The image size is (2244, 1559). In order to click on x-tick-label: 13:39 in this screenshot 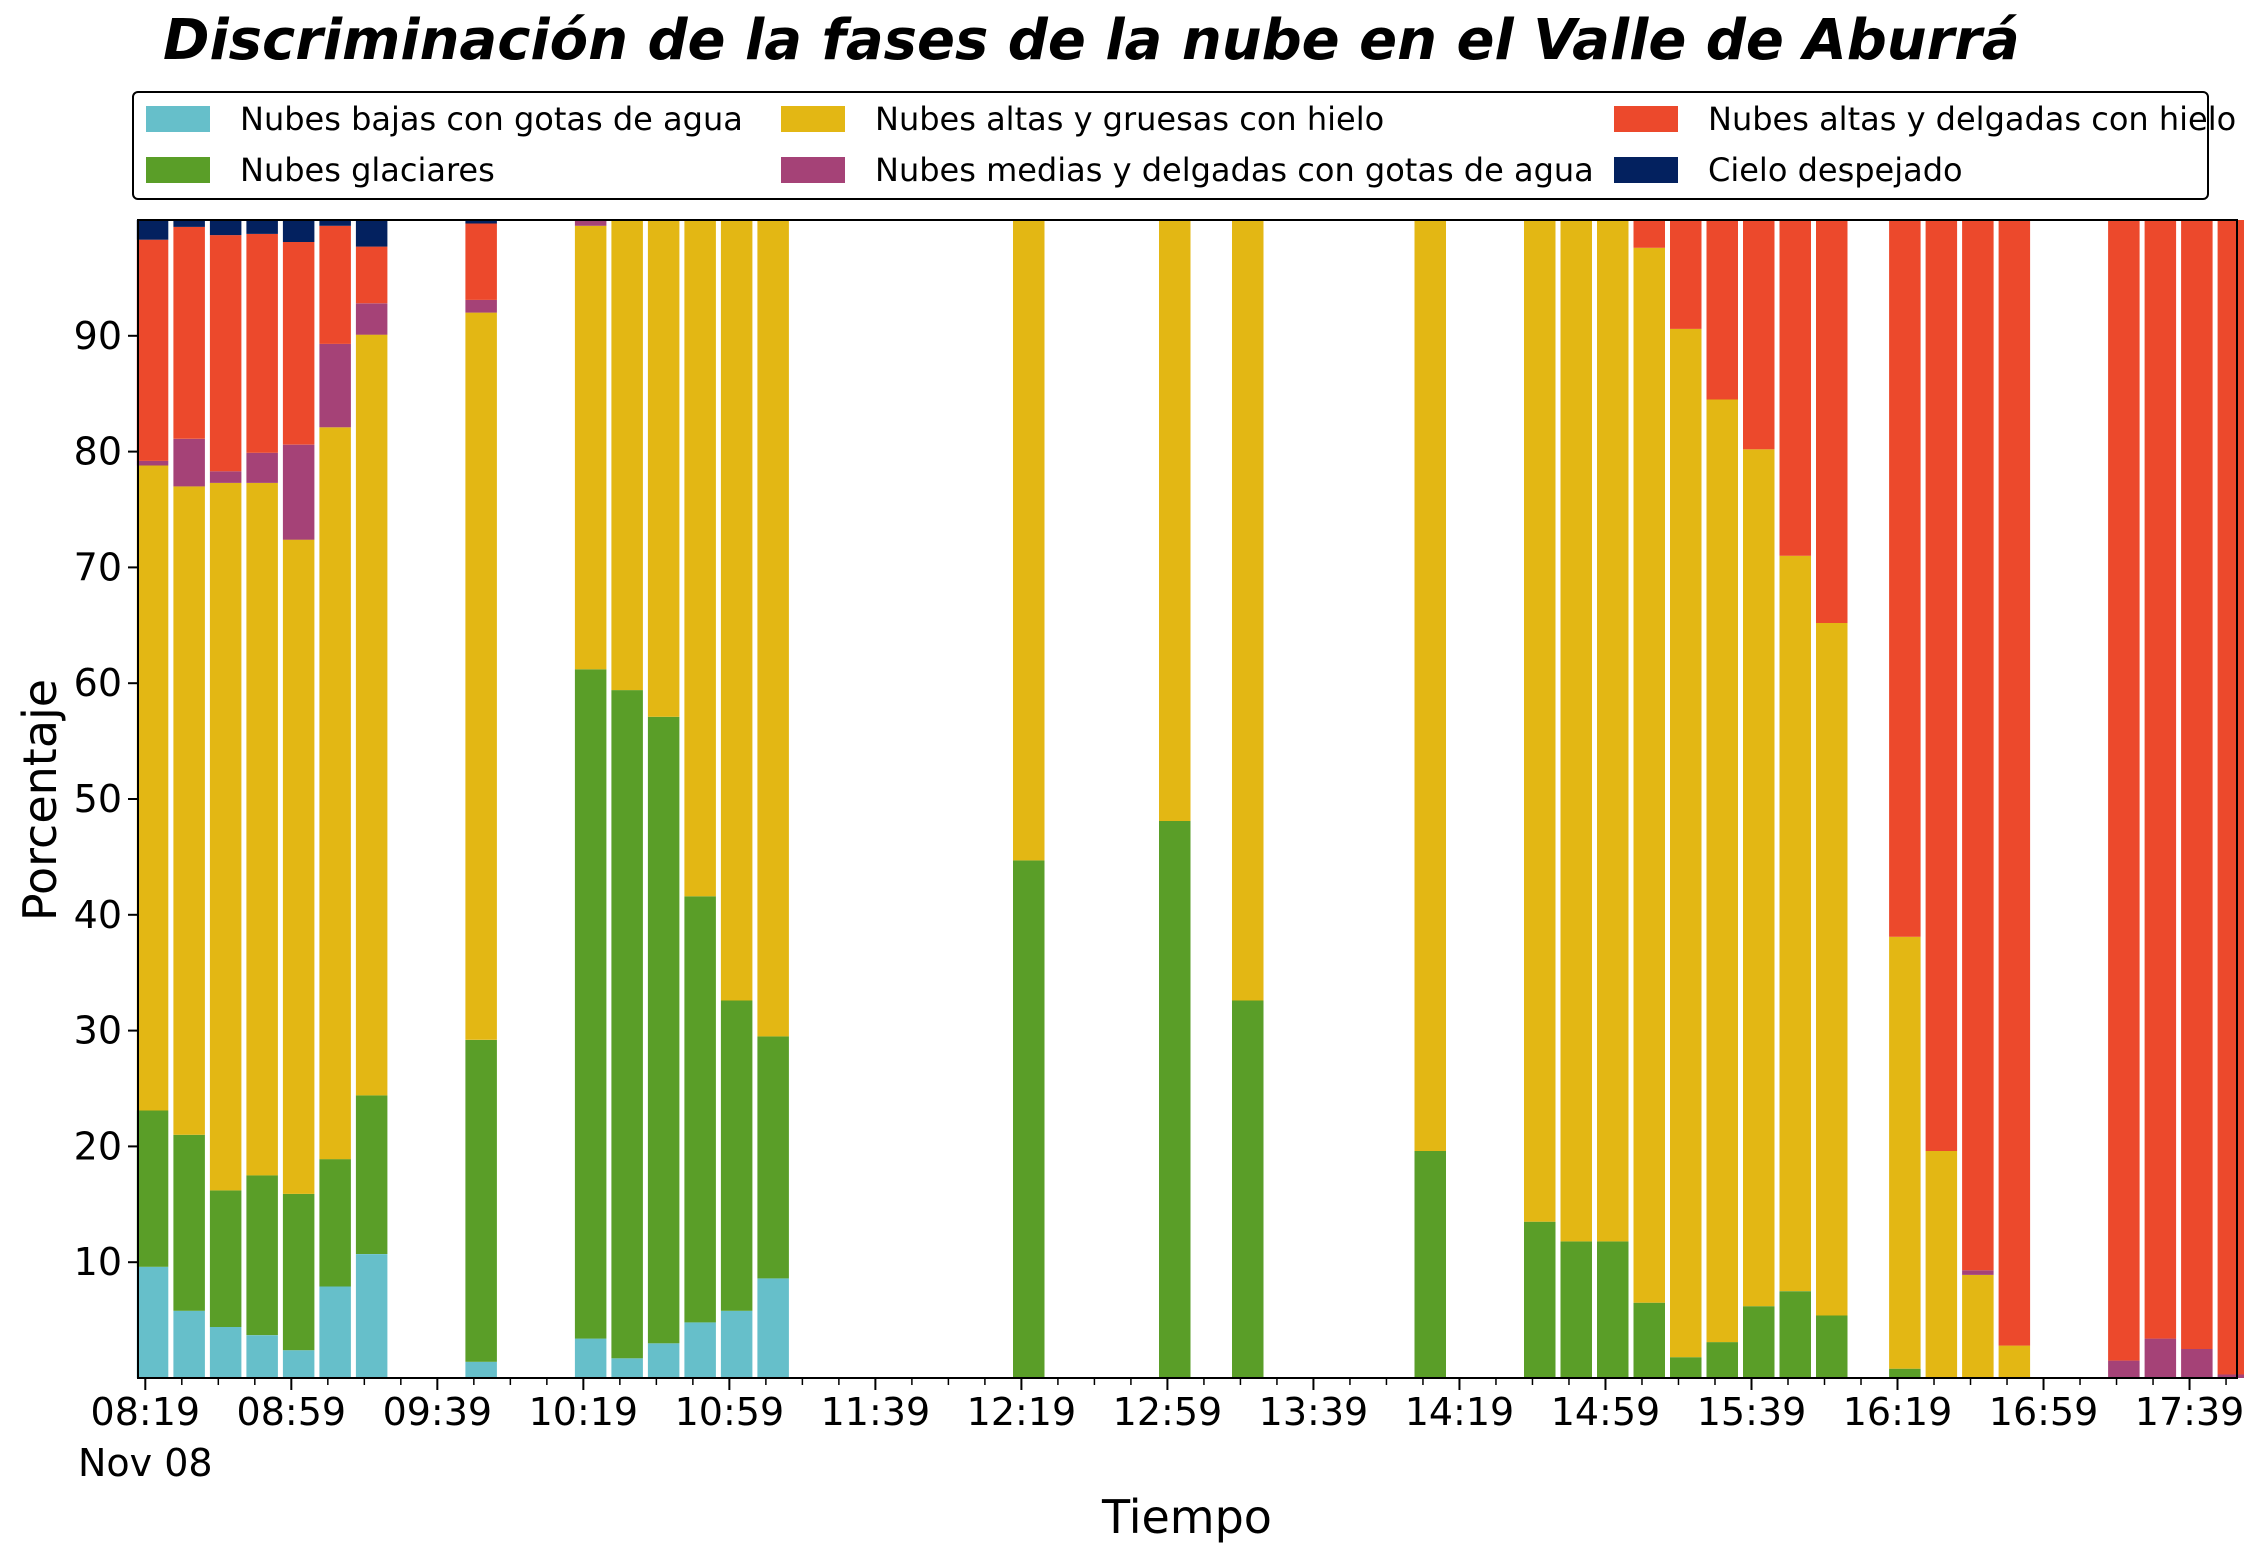, I will do `click(1314, 1412)`.